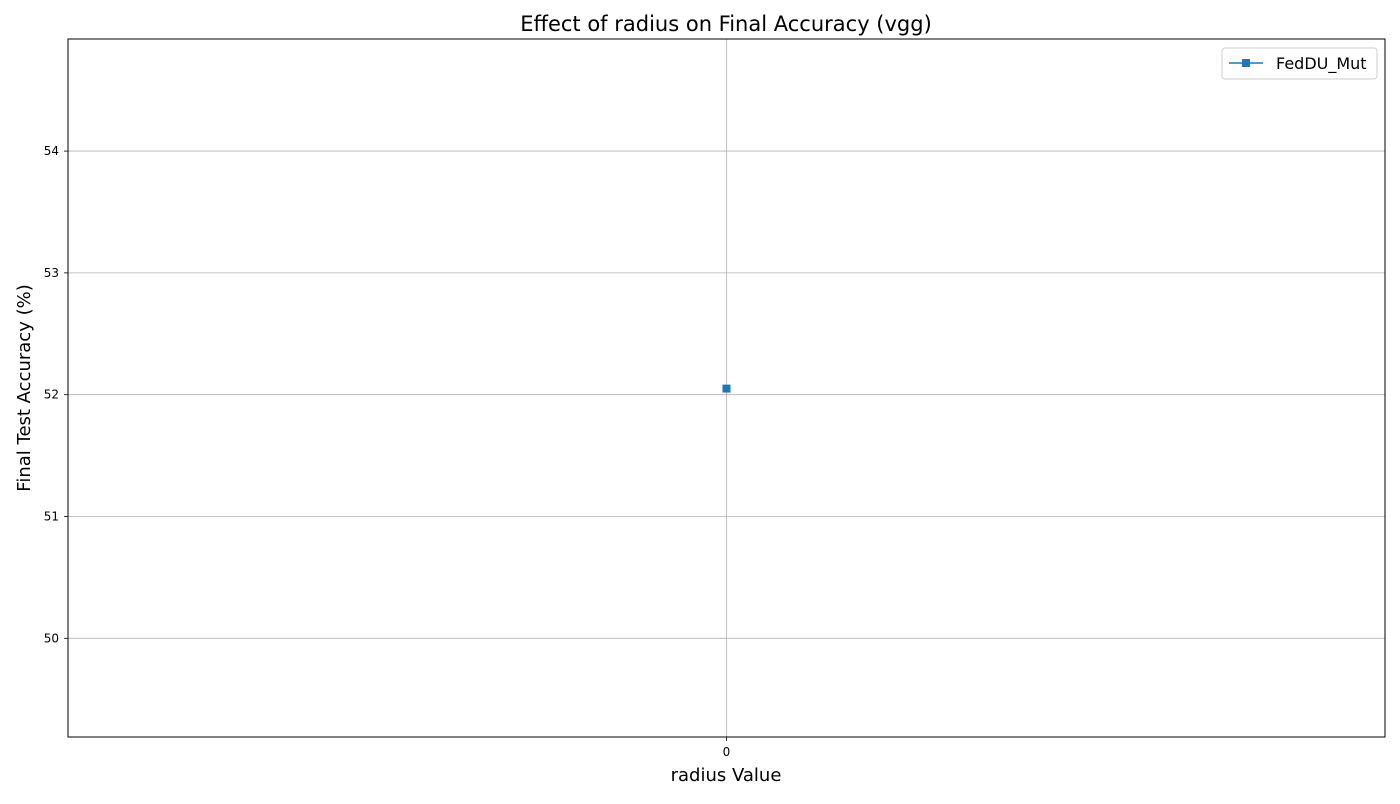 This screenshot has width=1400, height=804. I want to click on legend-label: FedDU_Mut, so click(1321, 64).